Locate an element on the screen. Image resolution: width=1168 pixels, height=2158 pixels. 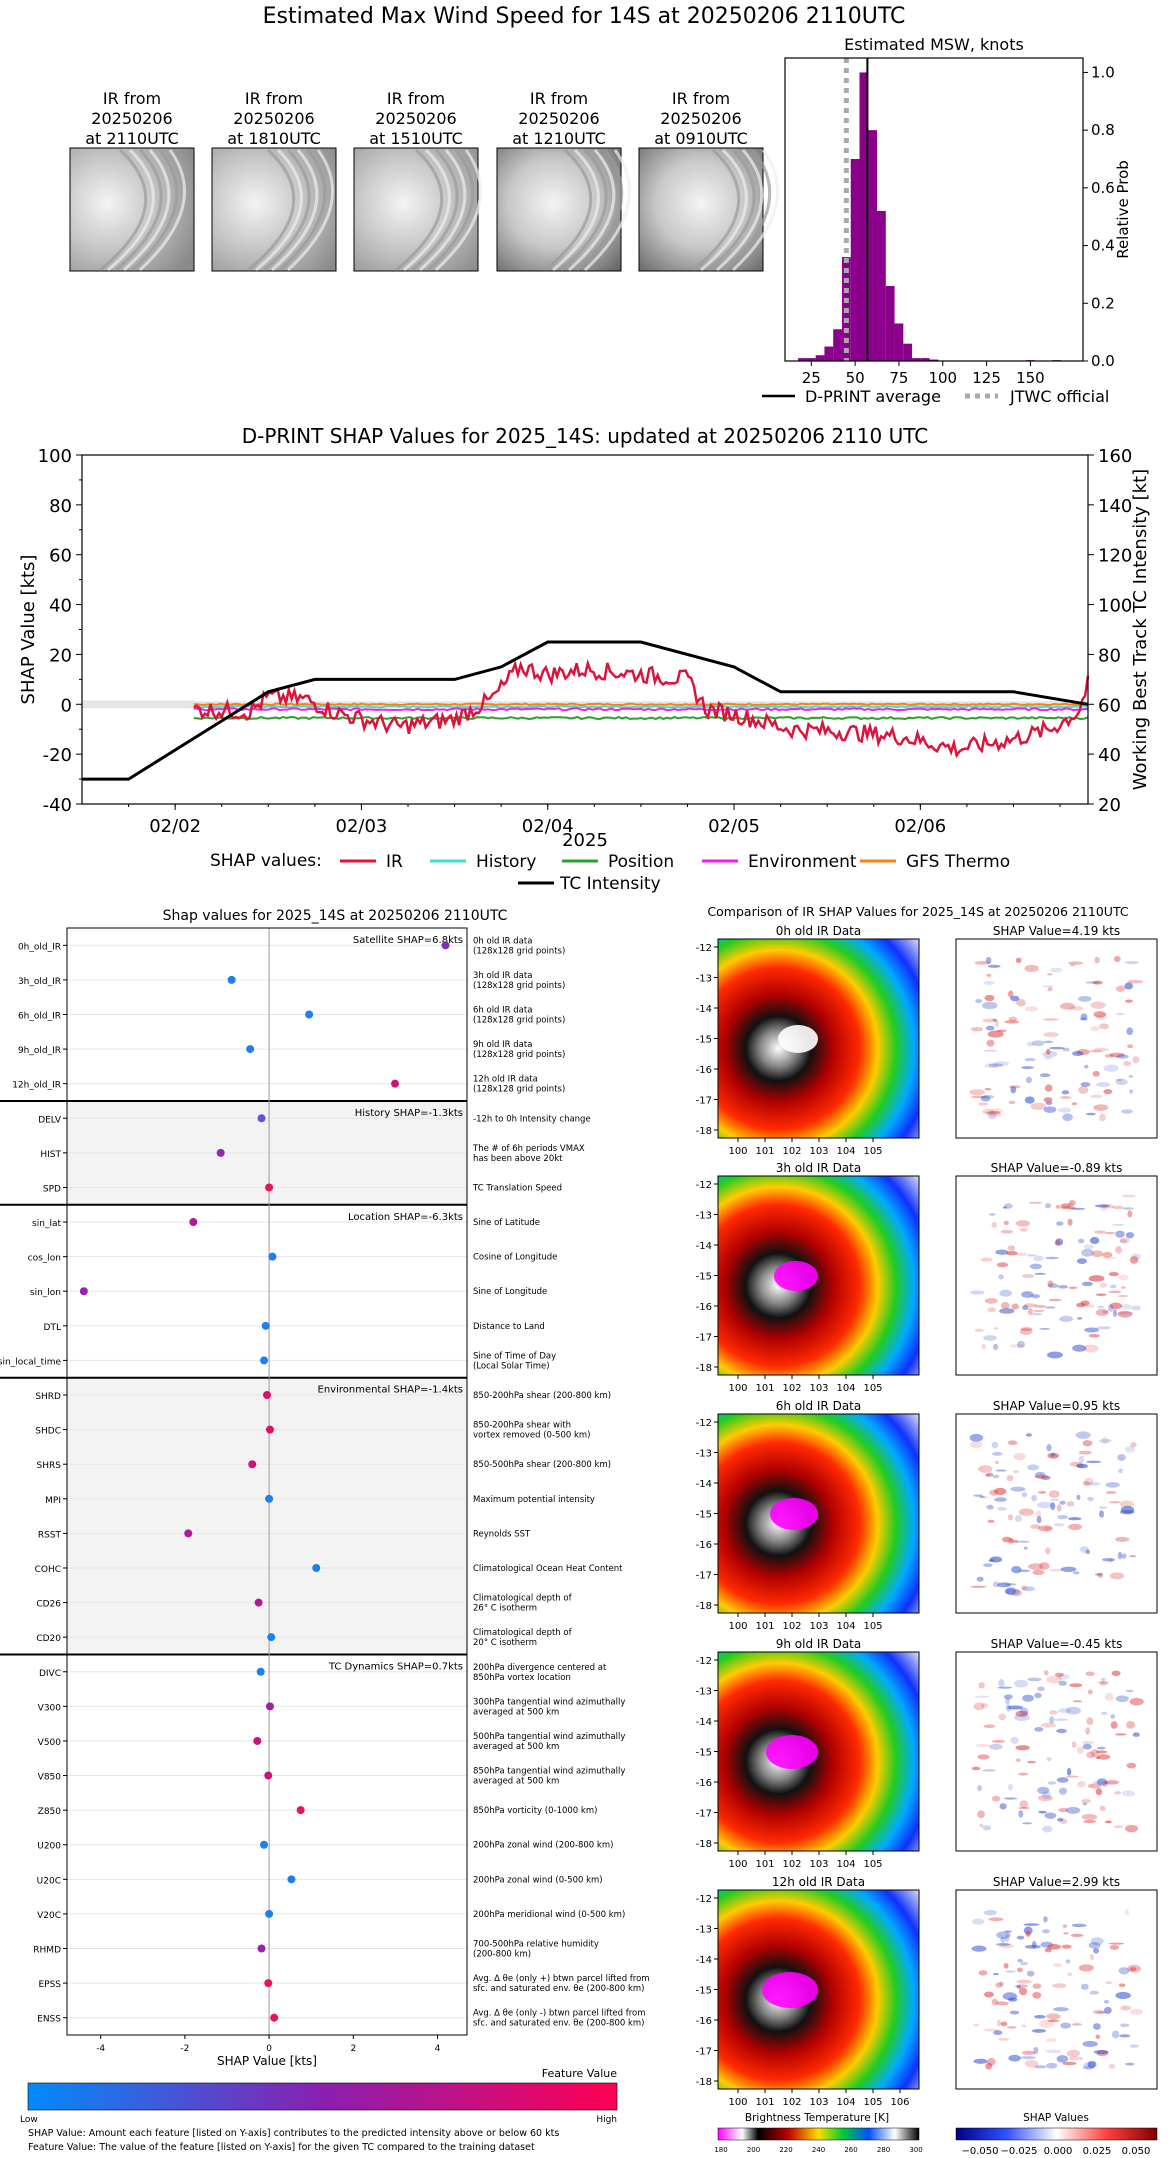
timeseries-ylabel-right: Working Best Track TC Intensity [kt] is located at coordinates (1140, 629).